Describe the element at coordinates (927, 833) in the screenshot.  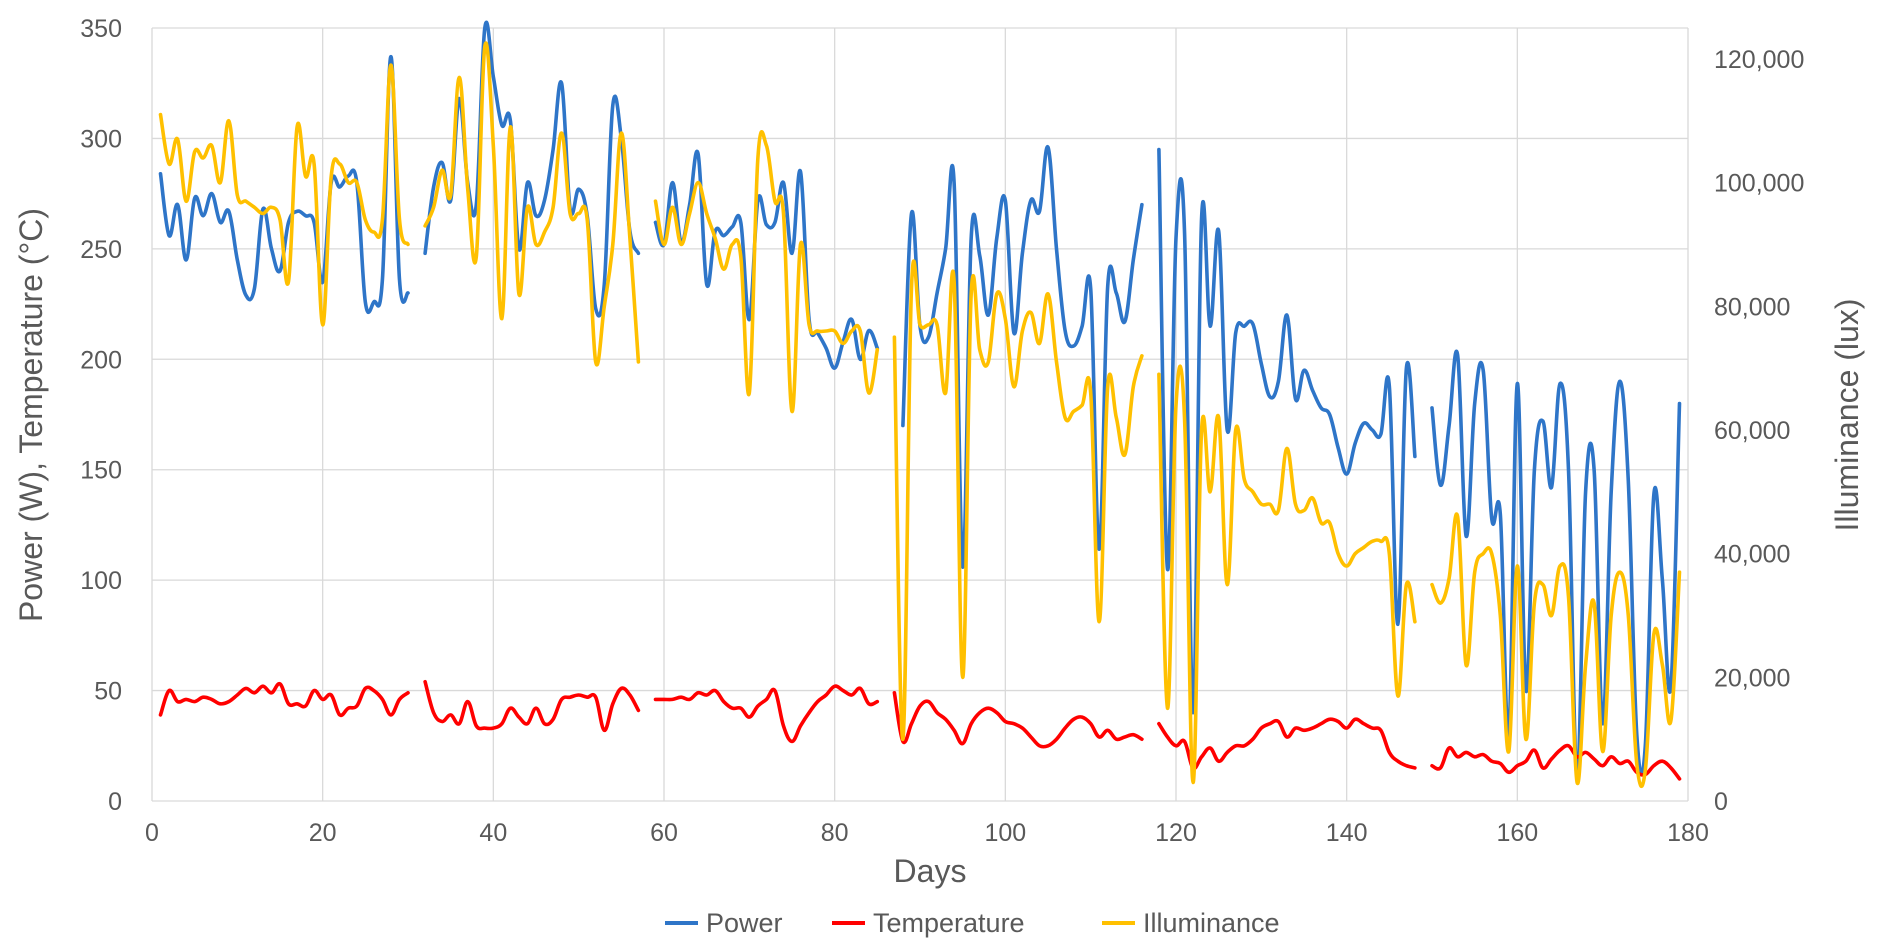
I see `x-axis-ticks: 0 20 40 60 80 100 120 140 160 180` at that location.